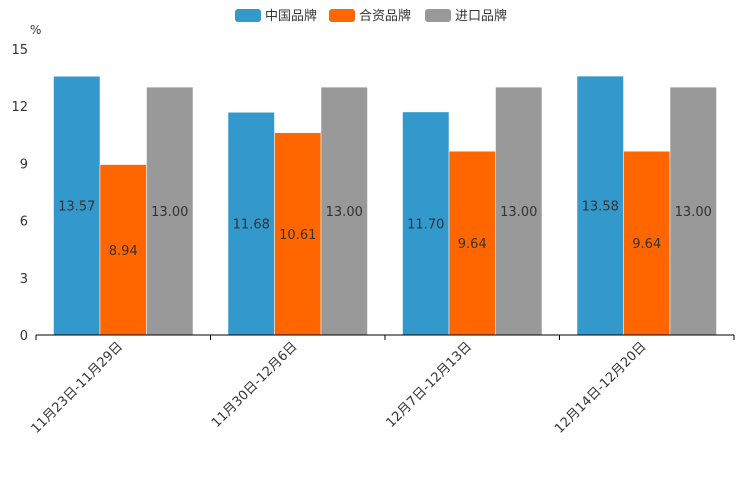  What do you see at coordinates (24, 222) in the screenshot?
I see `y-tick-label: 6` at bounding box center [24, 222].